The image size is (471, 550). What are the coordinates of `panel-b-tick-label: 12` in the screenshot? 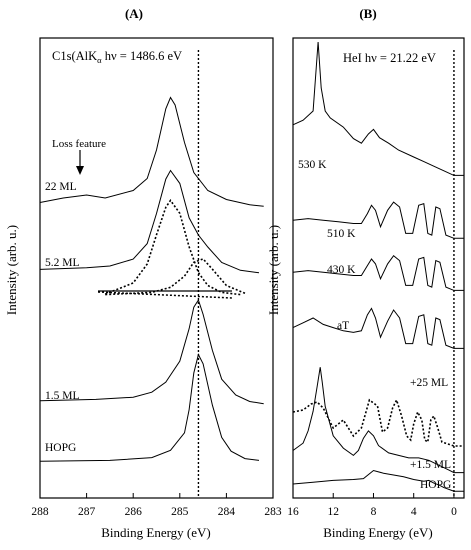 It's located at (333, 512).